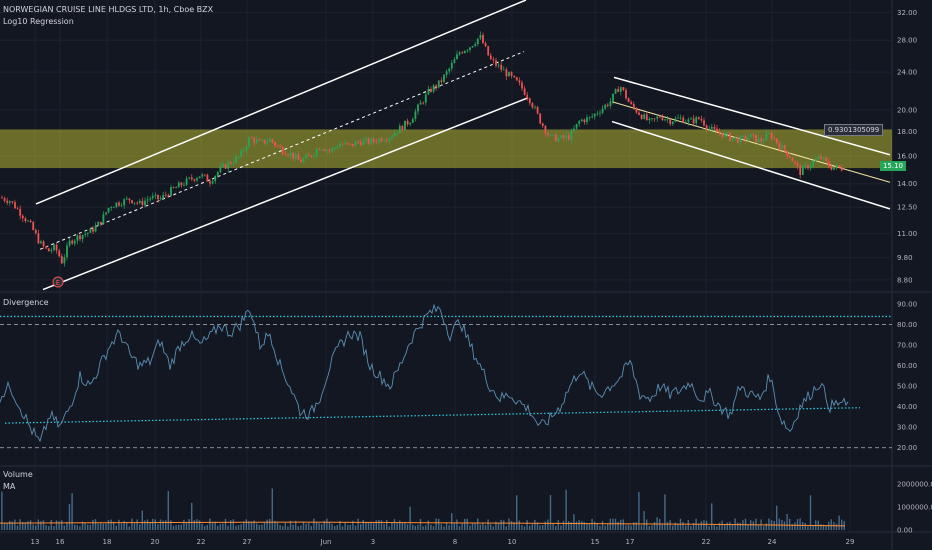 The width and height of the screenshot is (932, 550). I want to click on x-tick-label: 29, so click(850, 542).